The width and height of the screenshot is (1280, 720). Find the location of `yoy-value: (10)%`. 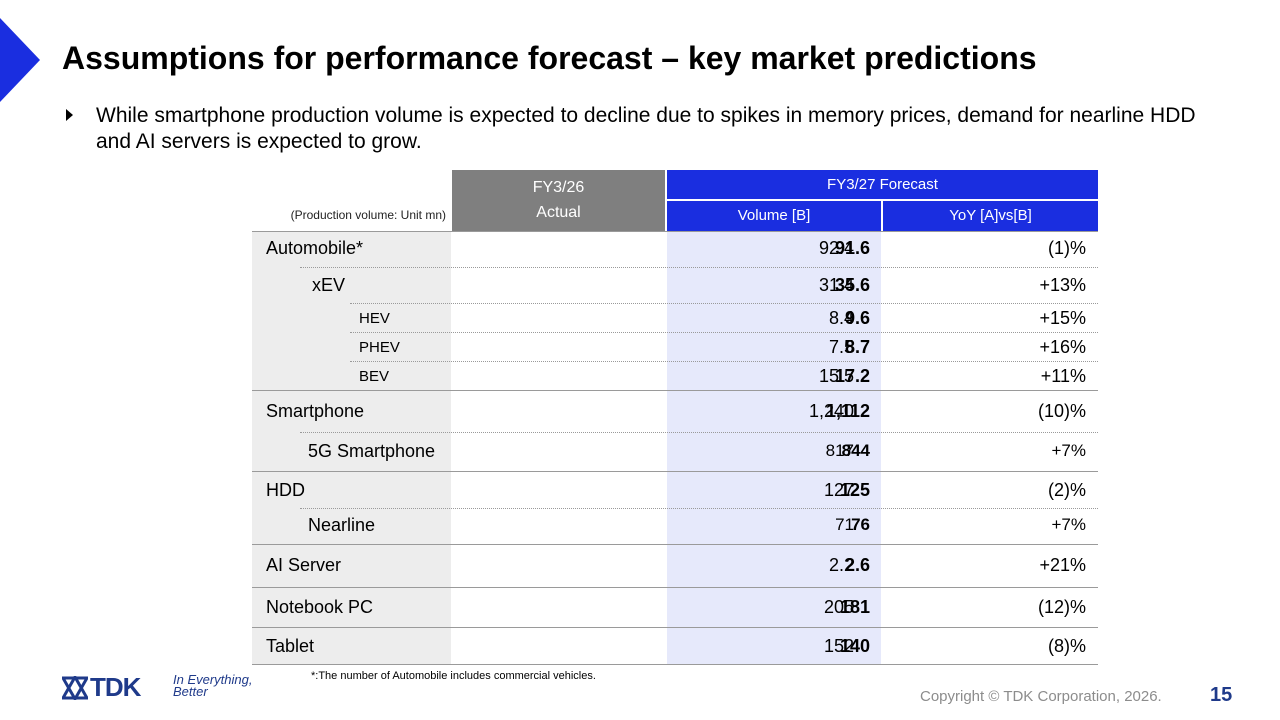

yoy-value: (10)% is located at coordinates (1061, 411).